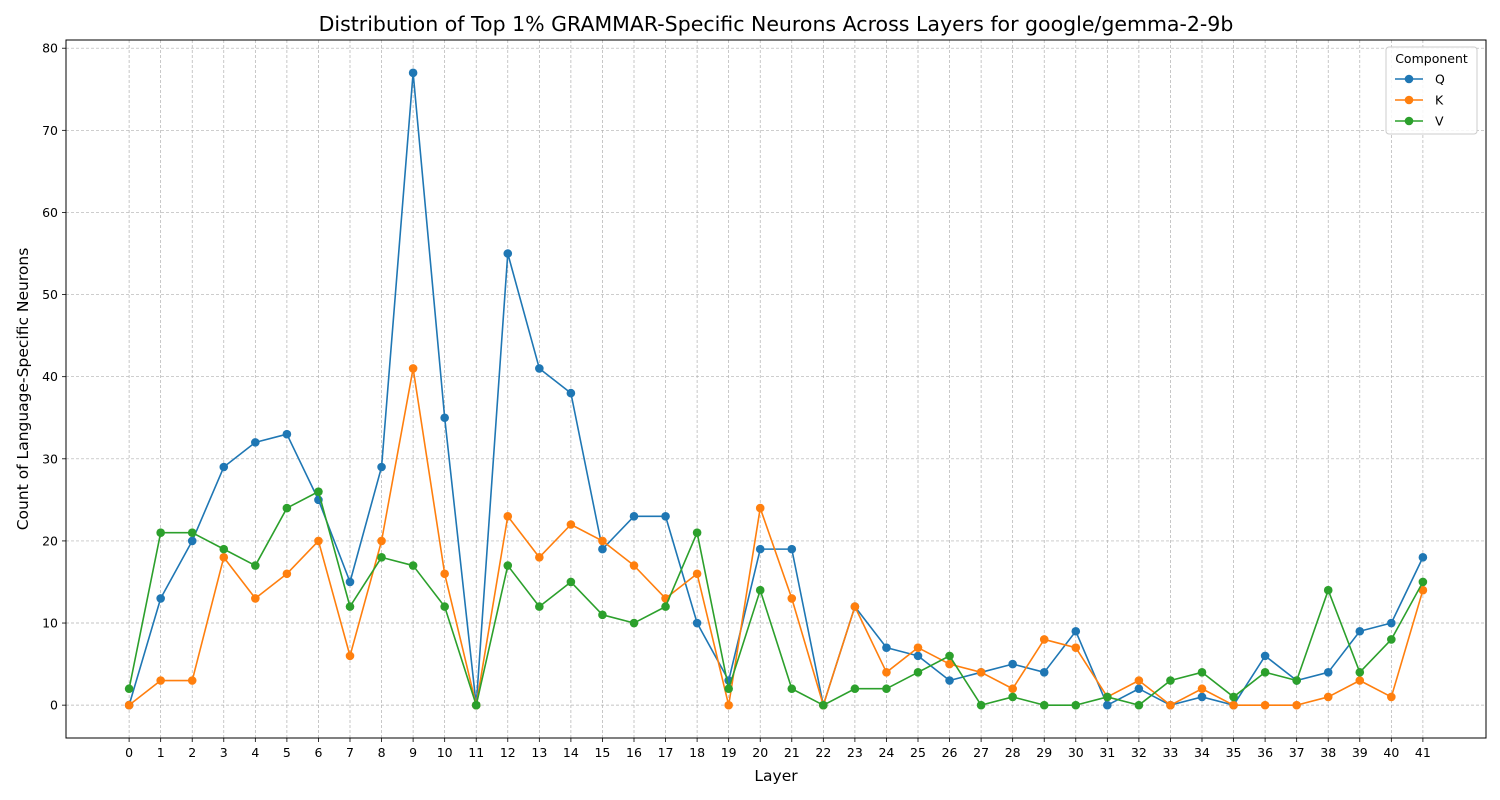 Image resolution: width=1500 pixels, height=800 pixels. What do you see at coordinates (571, 752) in the screenshot?
I see `x-tick-label: 14` at bounding box center [571, 752].